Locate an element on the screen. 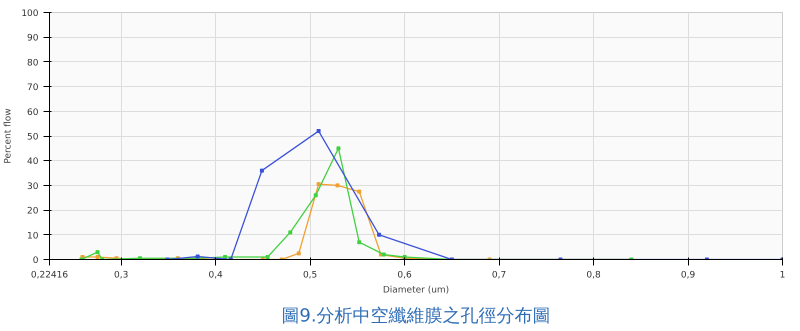  y-axis-title: Percent flow is located at coordinates (8, 136).